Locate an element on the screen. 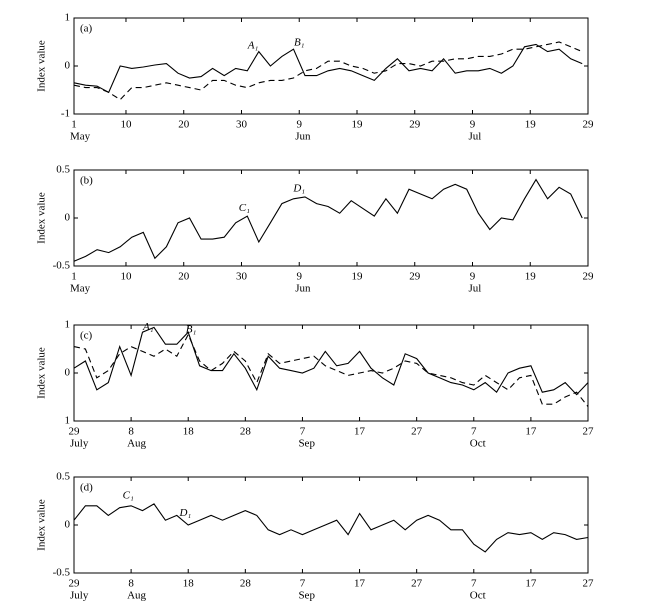 This screenshot has height=613, width=672. panel-title: (c) is located at coordinates (86, 336).